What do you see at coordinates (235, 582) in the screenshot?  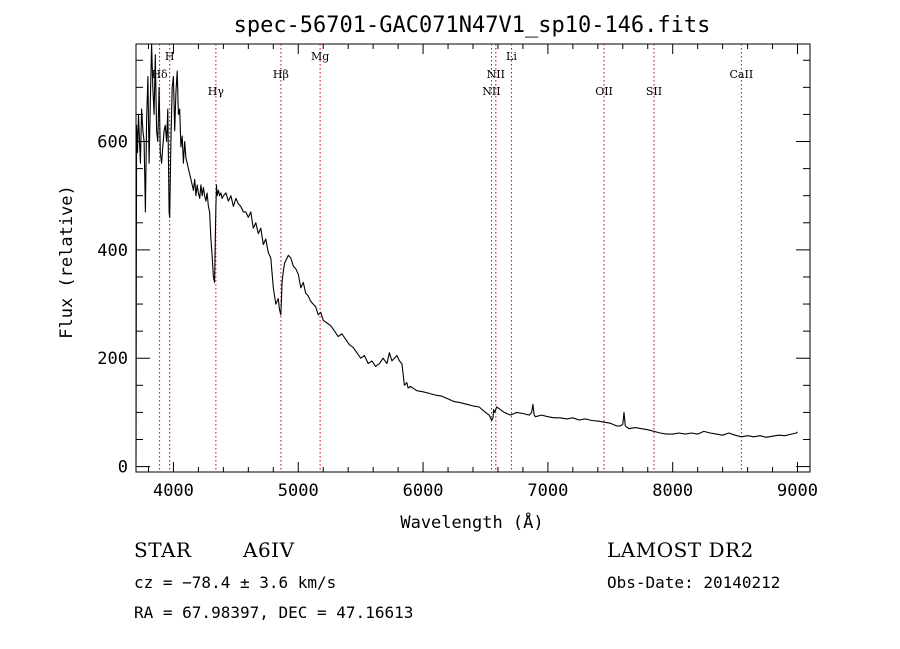 I see `velocity-readout: cz = −78.4 ± 3.6 km/s` at bounding box center [235, 582].